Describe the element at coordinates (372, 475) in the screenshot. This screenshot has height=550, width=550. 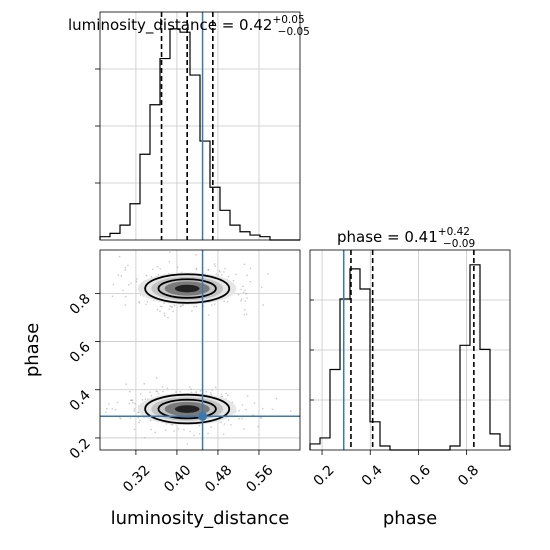
I see `x-tick-label: 0.4` at that location.